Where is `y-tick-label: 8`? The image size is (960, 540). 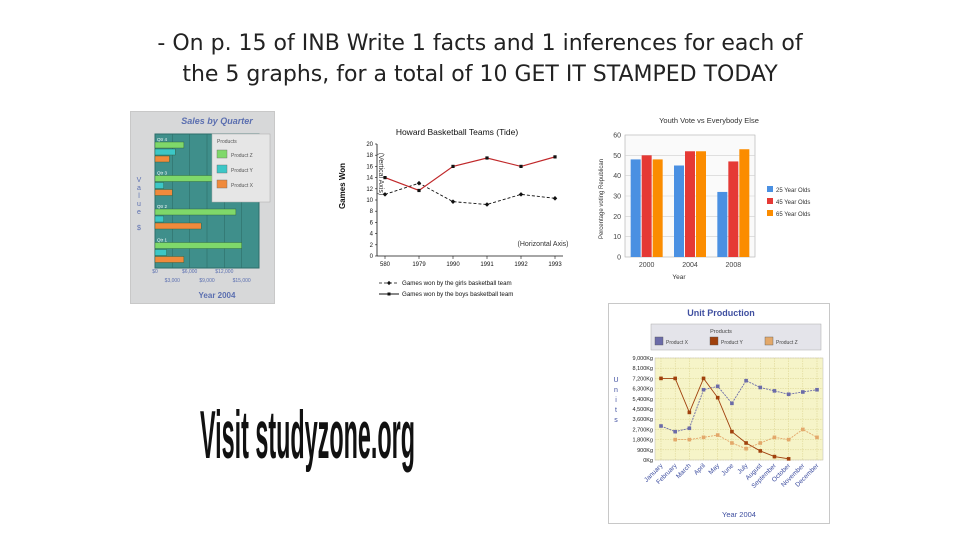
y-tick-label: 8 is located at coordinates (372, 212).